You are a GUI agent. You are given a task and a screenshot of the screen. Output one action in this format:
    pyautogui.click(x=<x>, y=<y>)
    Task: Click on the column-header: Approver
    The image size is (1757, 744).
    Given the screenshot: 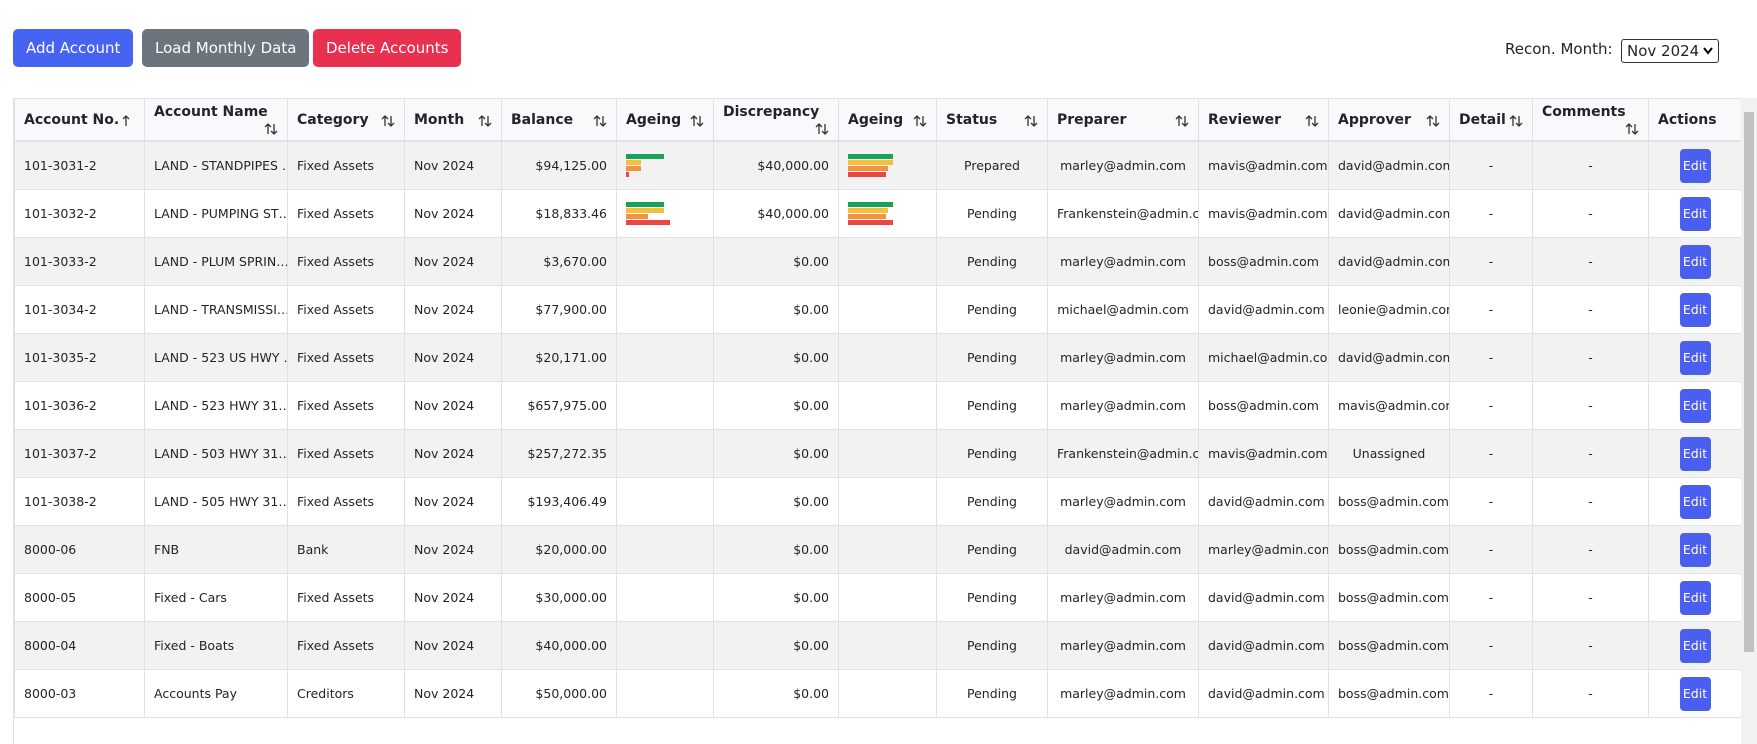 What is the action you would take?
    pyautogui.click(x=1389, y=120)
    